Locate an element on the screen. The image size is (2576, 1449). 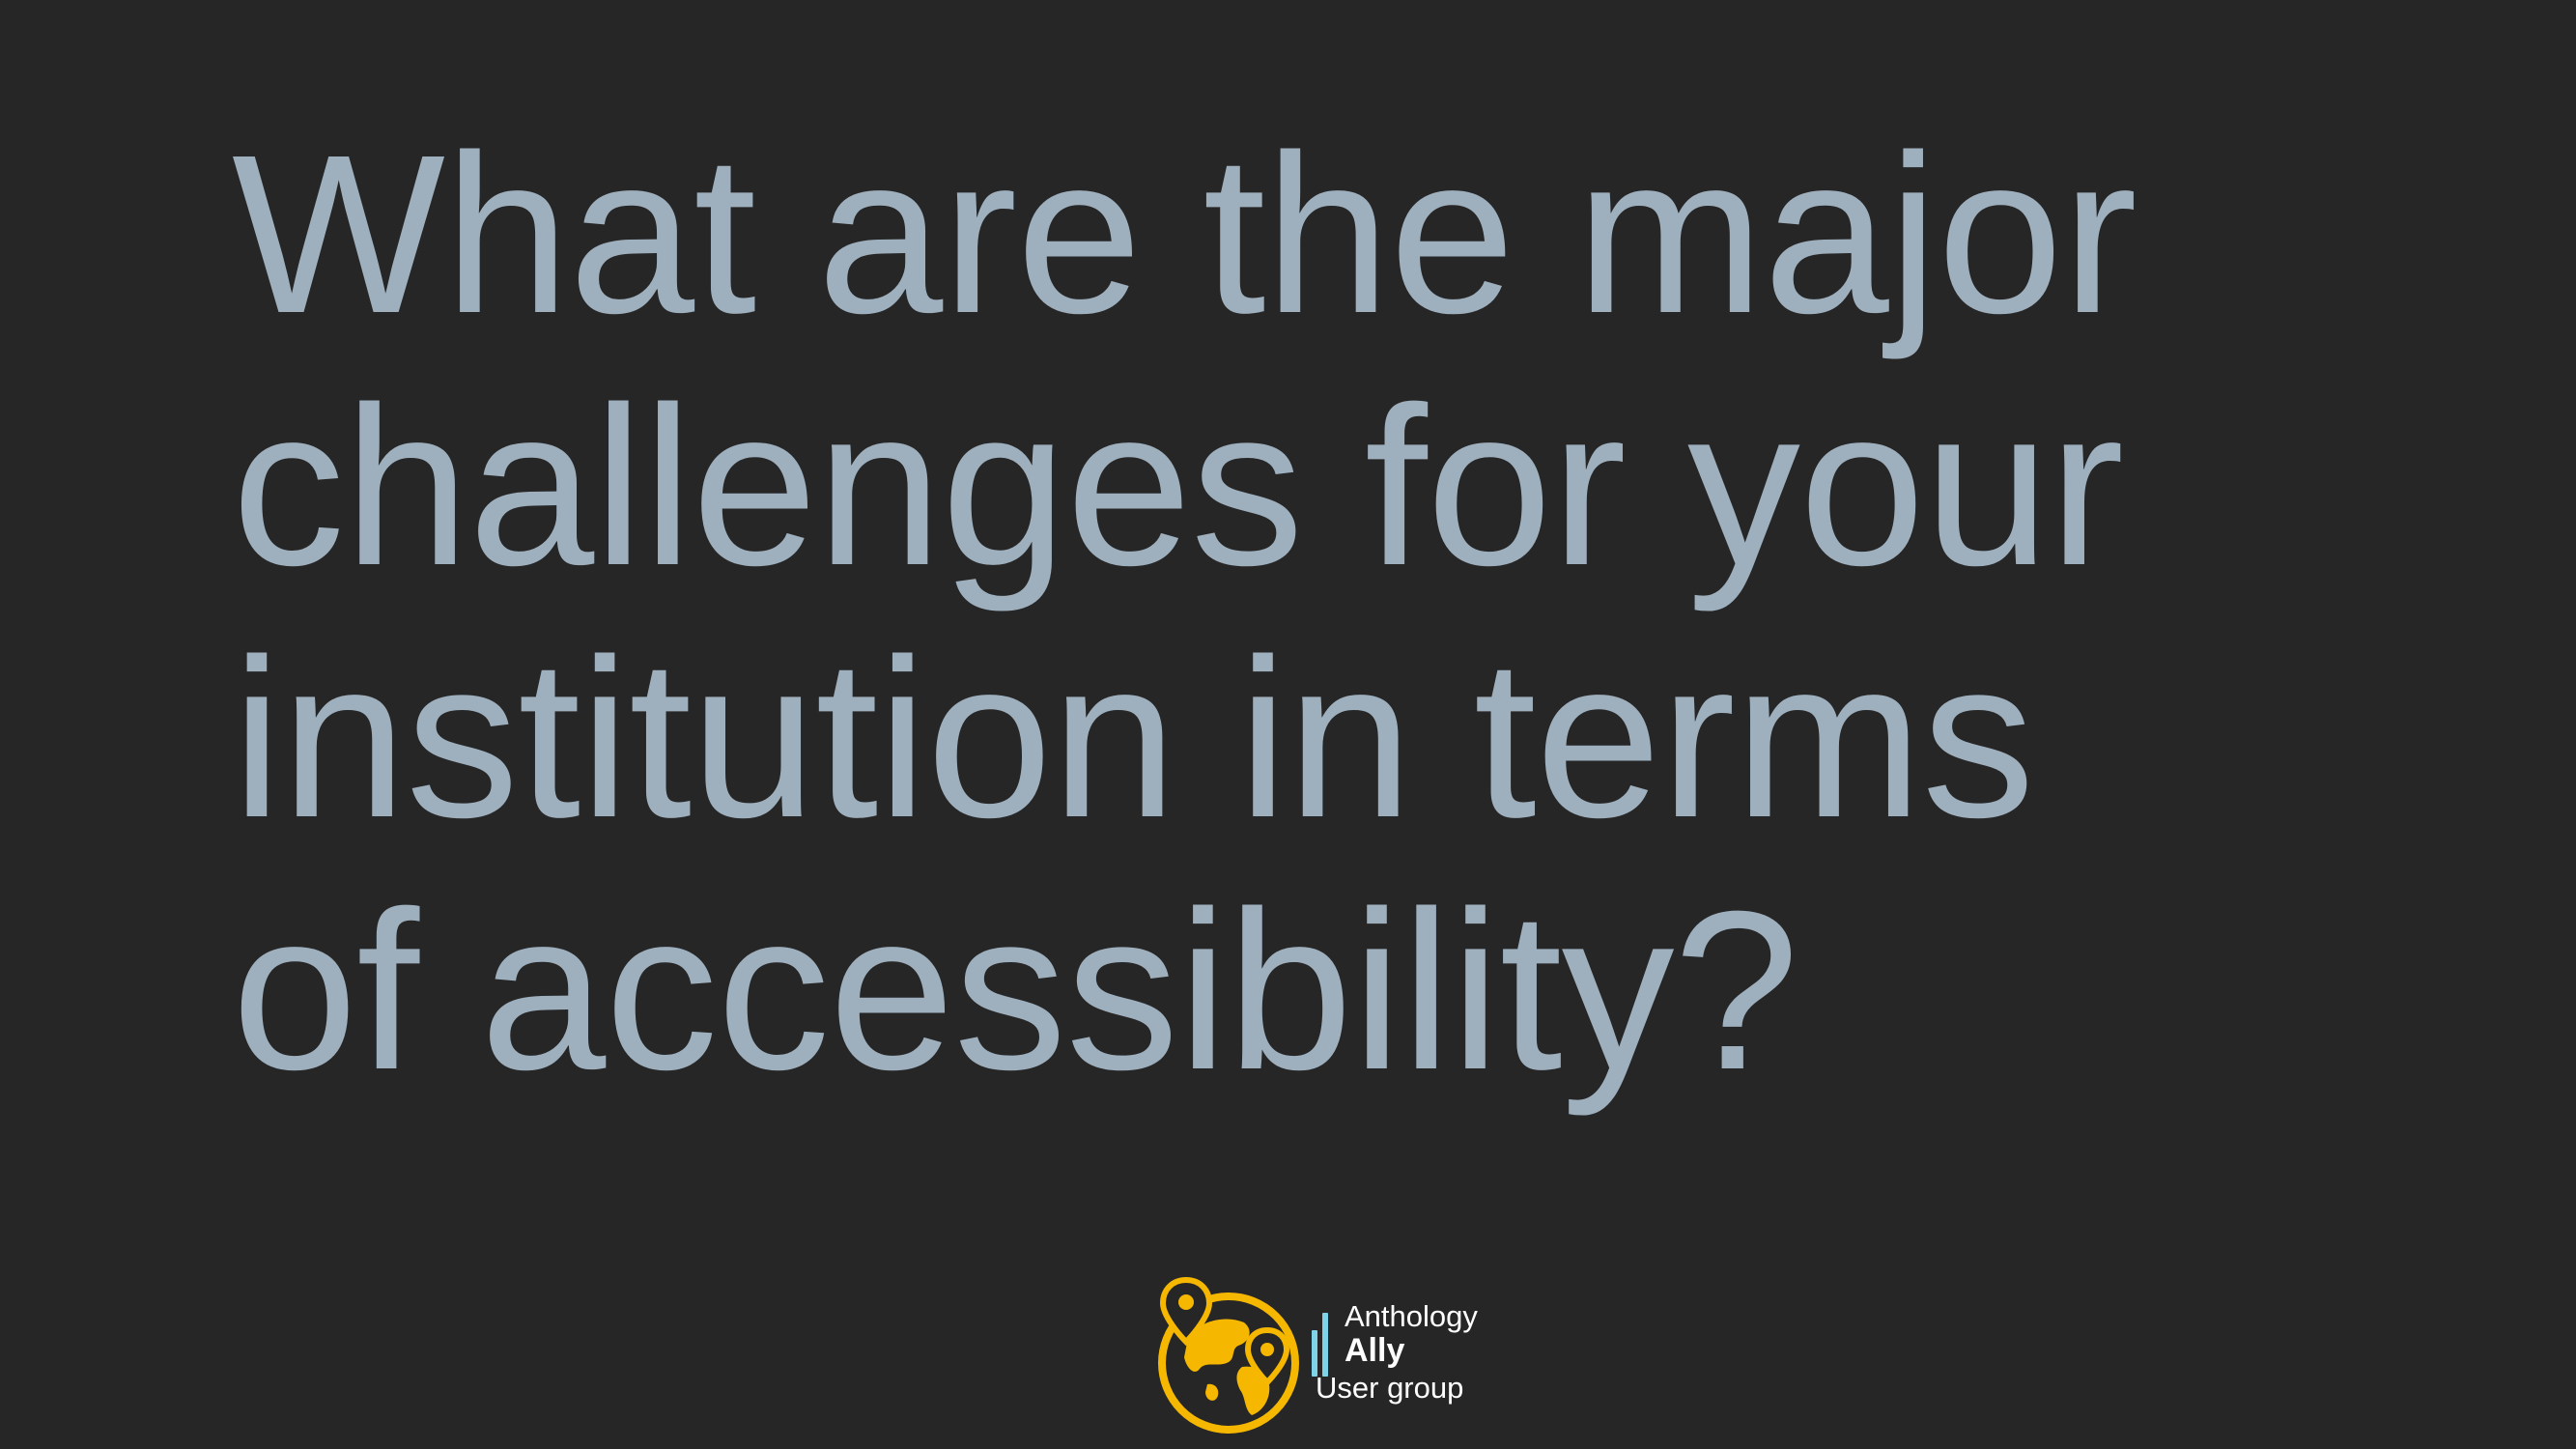
anthology-ally-user-group-logo: Anthology Ally User group is located at coordinates (1342, 1357).